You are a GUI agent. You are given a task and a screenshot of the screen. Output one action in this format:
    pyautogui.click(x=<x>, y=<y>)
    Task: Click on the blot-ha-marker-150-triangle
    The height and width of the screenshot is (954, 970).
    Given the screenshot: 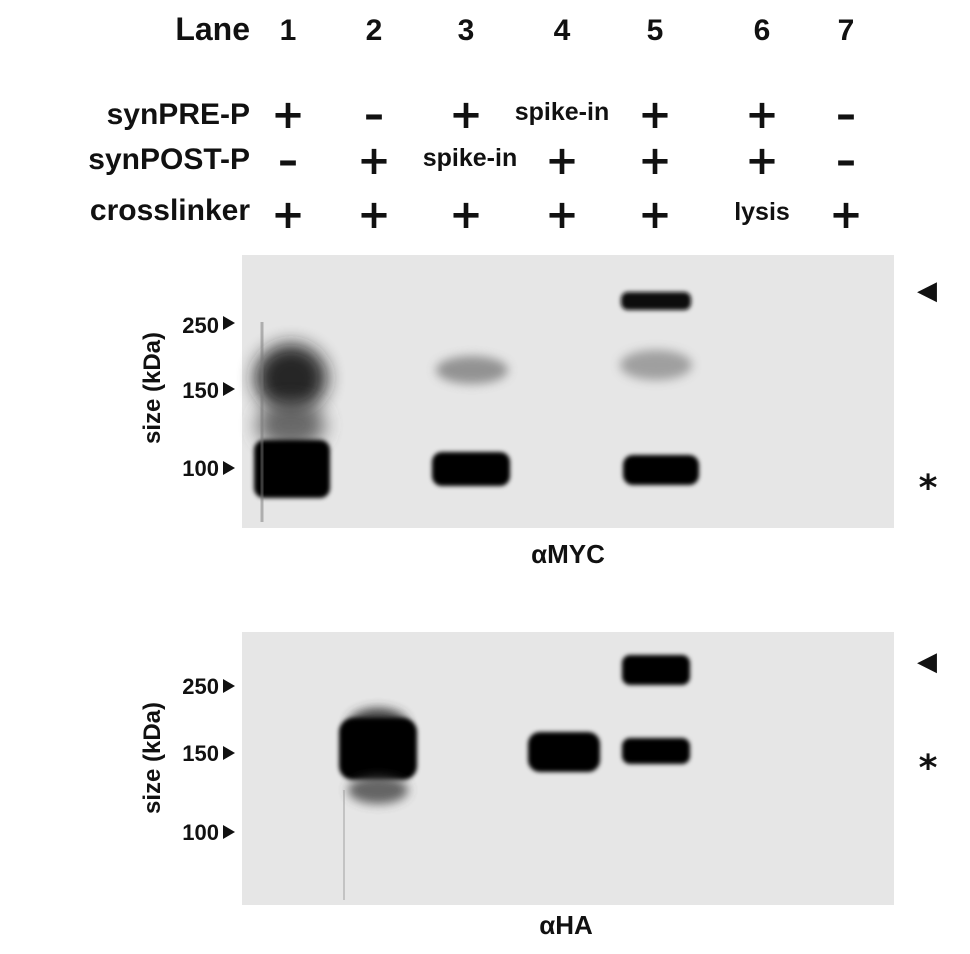 What is the action you would take?
    pyautogui.click(x=229, y=753)
    